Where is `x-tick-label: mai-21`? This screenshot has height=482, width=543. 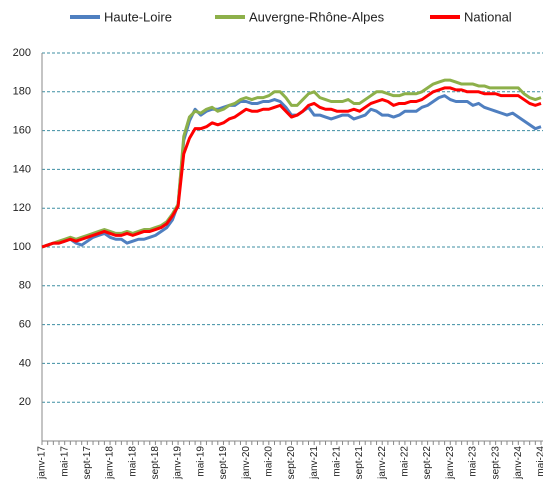 x-tick-label: mai-21 is located at coordinates (337, 461).